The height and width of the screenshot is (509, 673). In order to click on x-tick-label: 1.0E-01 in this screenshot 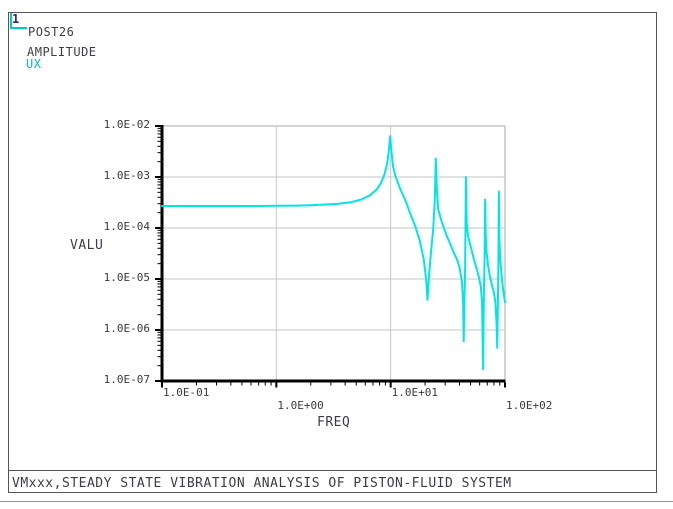, I will do `click(186, 392)`.